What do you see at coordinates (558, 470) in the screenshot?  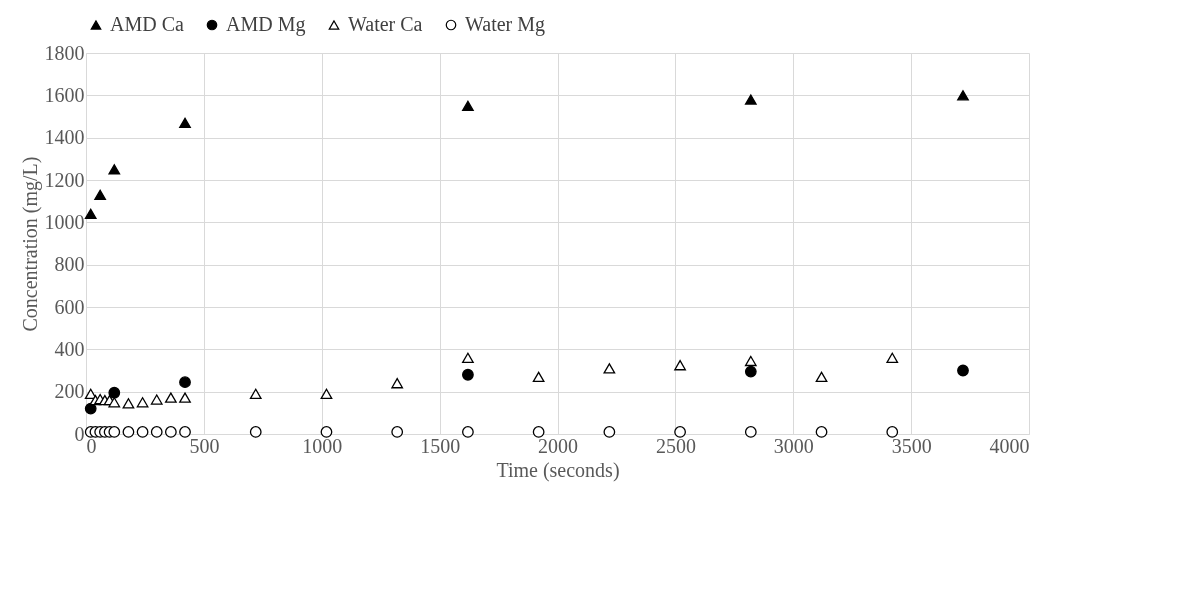 I see `x-axis-title: Time (seconds)` at bounding box center [558, 470].